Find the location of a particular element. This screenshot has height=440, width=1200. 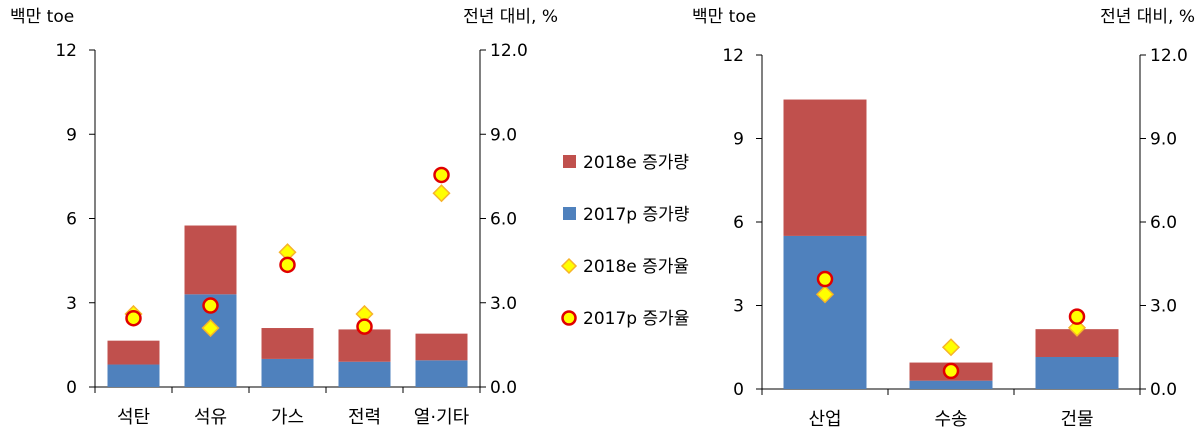

legend-swatch-2017p-increase is located at coordinates (569, 213).